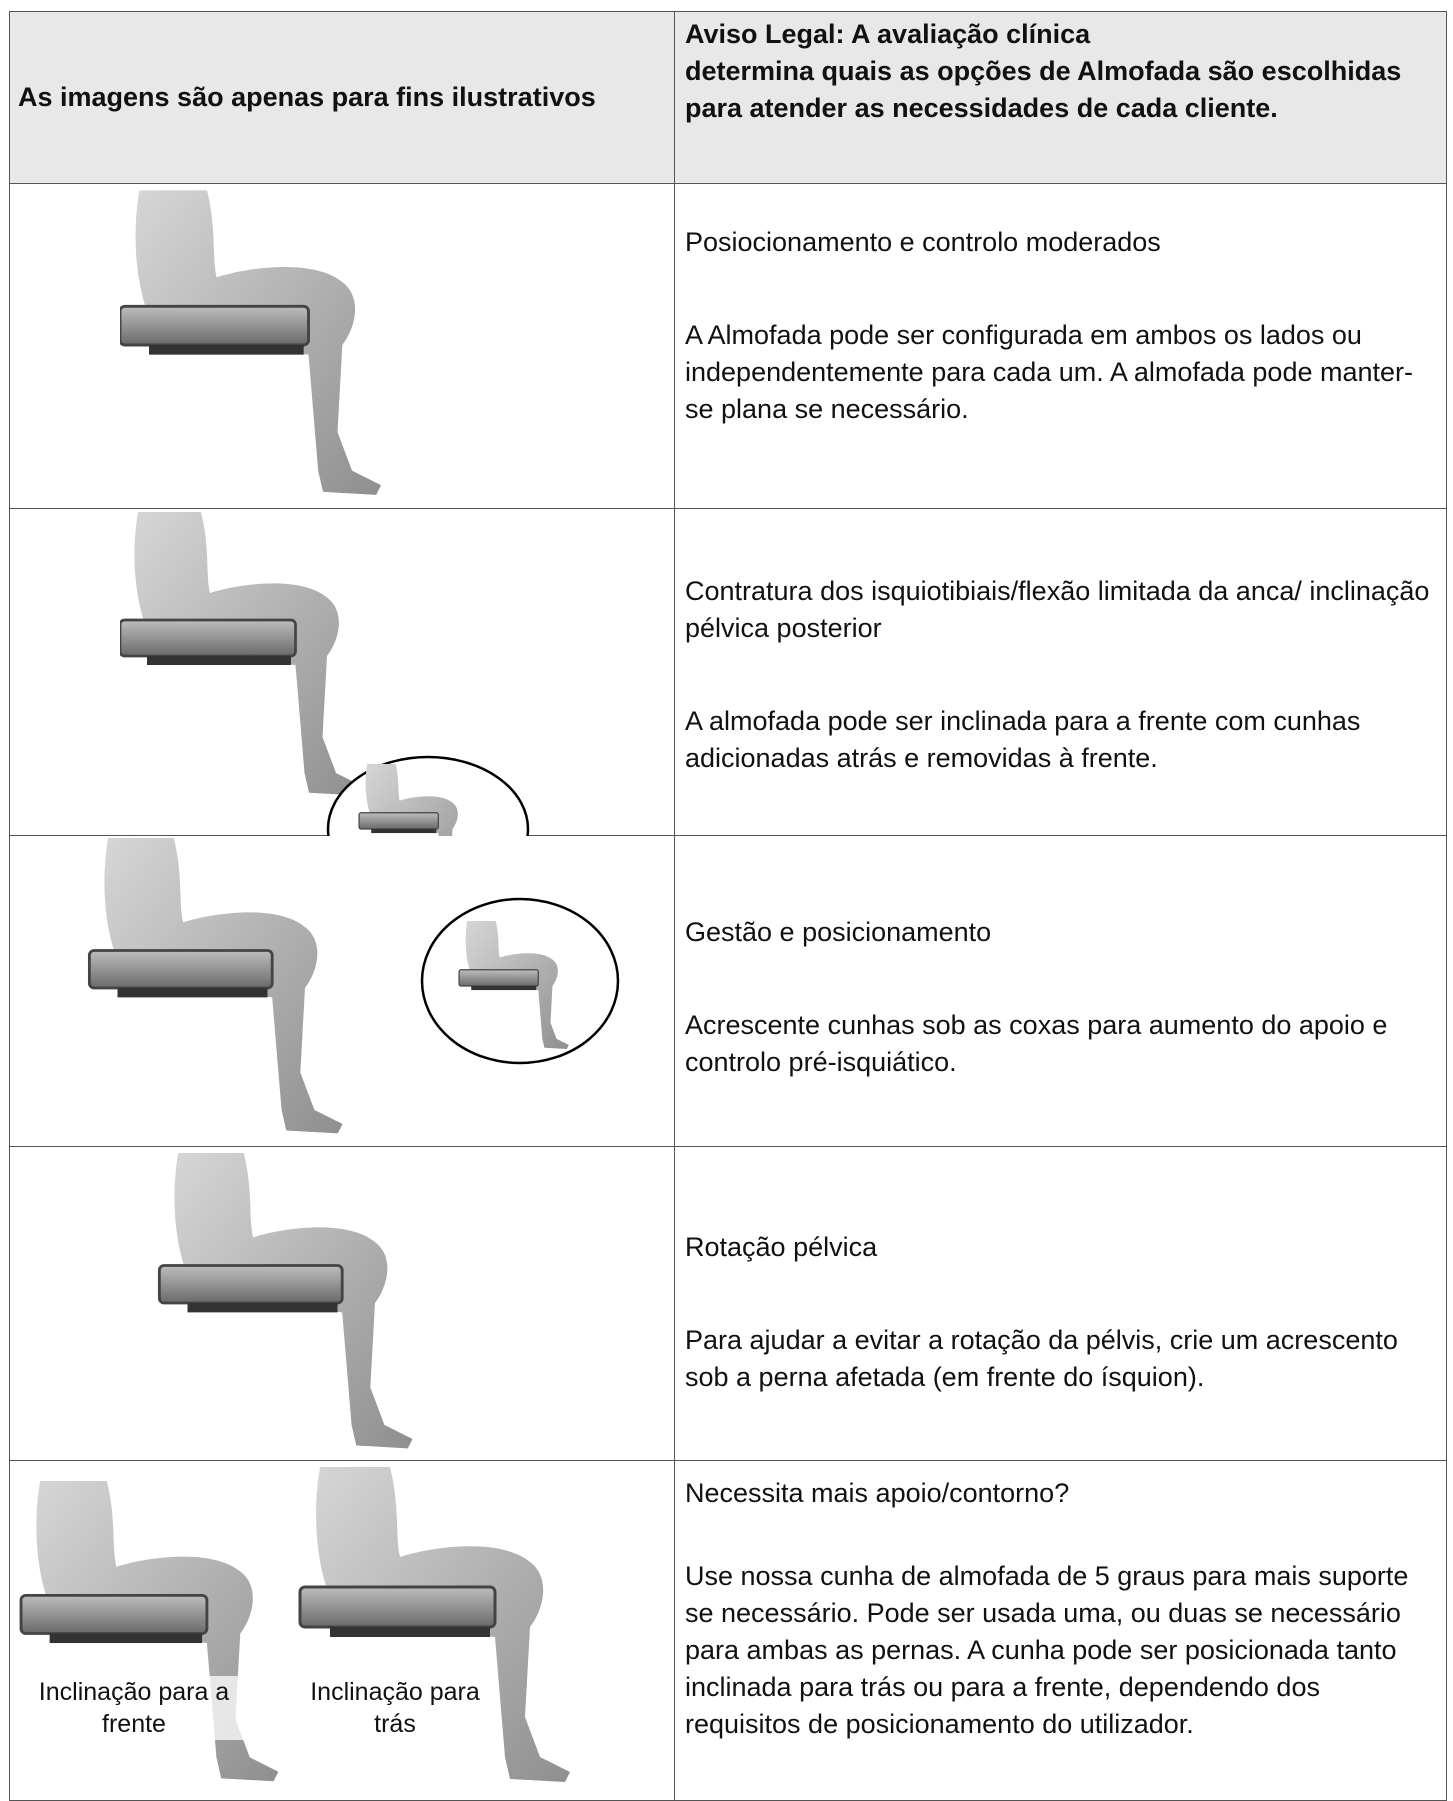  What do you see at coordinates (781, 1247) in the screenshot?
I see `row-title: Rotação pélvica` at bounding box center [781, 1247].